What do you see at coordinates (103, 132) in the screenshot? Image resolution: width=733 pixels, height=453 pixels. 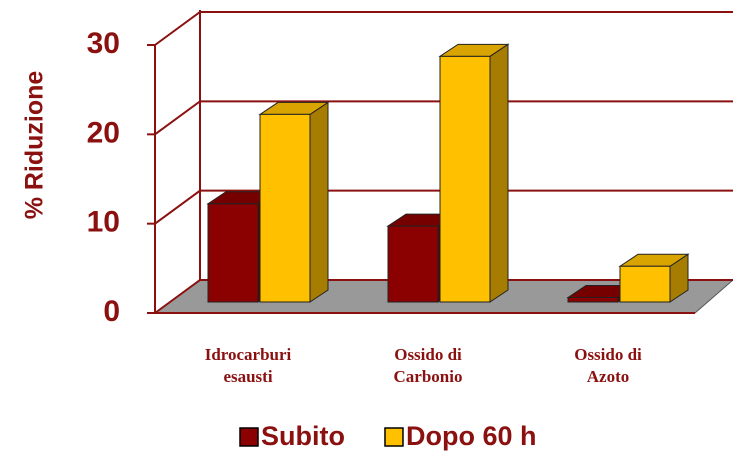 I see `y-tick-label: 20` at bounding box center [103, 132].